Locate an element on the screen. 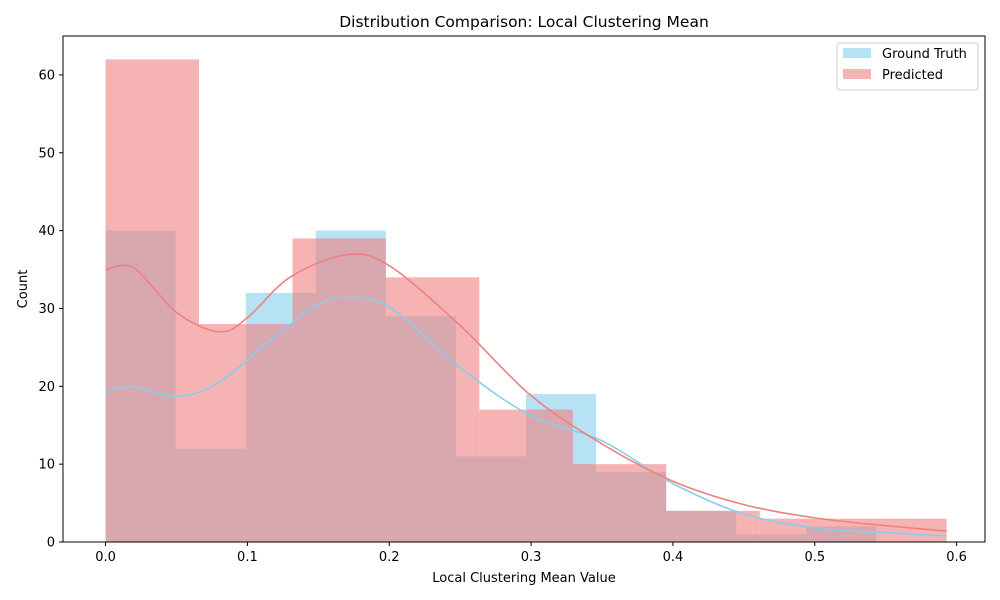 Image resolution: width=1000 pixels, height=600 pixels. y-axis-label: Count is located at coordinates (23, 289).